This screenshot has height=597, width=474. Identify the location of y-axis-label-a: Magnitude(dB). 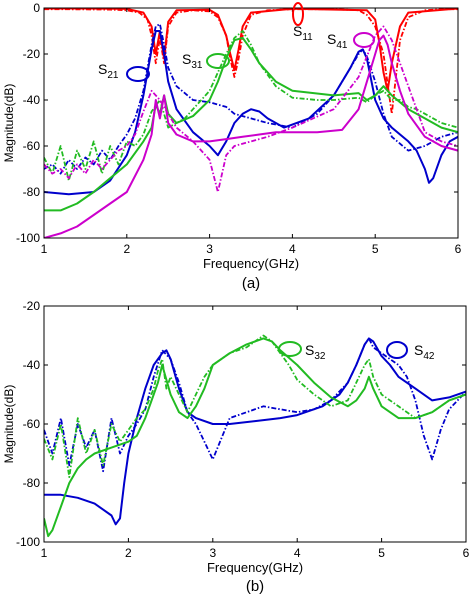
(9, 123).